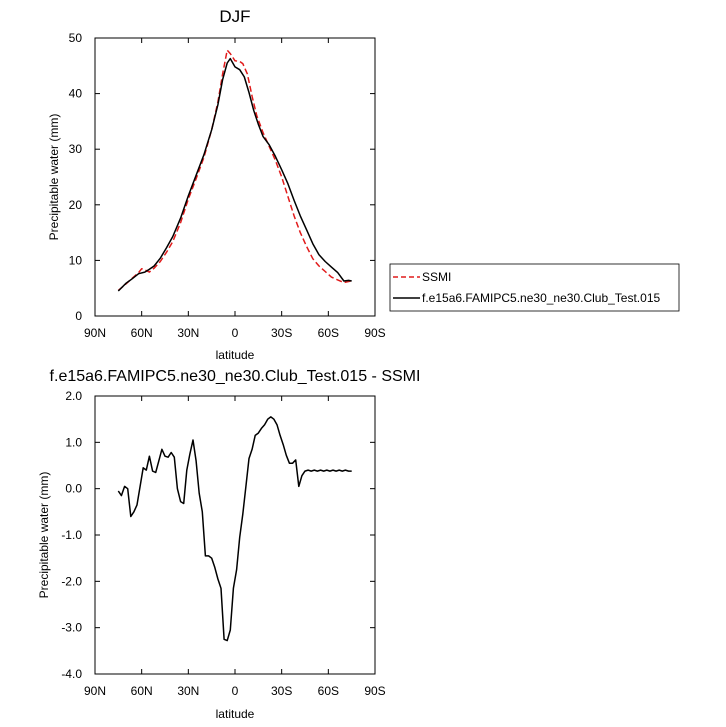 This screenshot has height=727, width=726. Describe the element at coordinates (234, 16) in the screenshot. I see `top-chart-title: DJF` at that location.